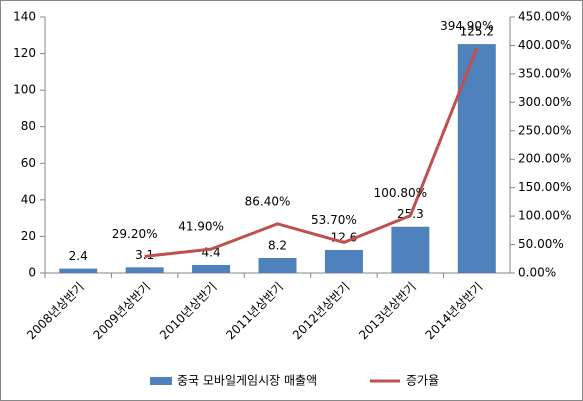 This screenshot has height=401, width=583. I want to click on y2-tick-label: 150.00%, so click(544, 187).